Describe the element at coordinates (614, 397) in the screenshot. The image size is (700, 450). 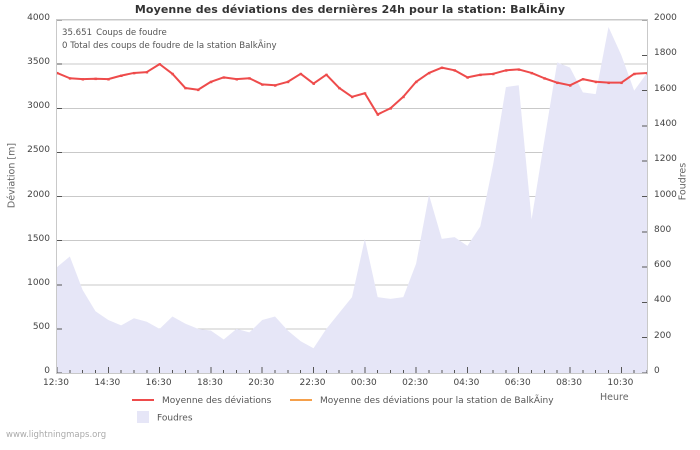
I see `x-axis-title: Heure` at that location.